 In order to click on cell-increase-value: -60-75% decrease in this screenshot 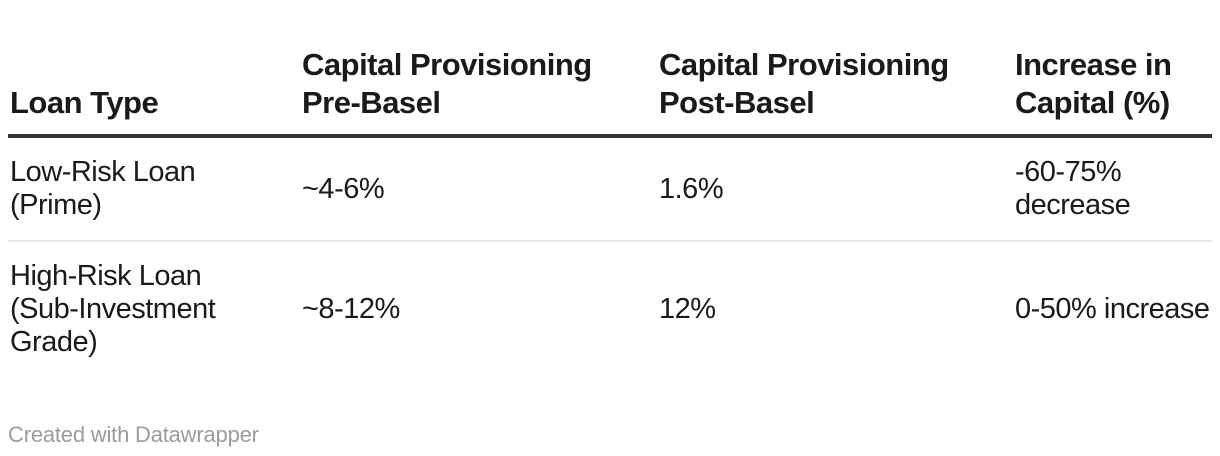, I will do `click(1073, 188)`.